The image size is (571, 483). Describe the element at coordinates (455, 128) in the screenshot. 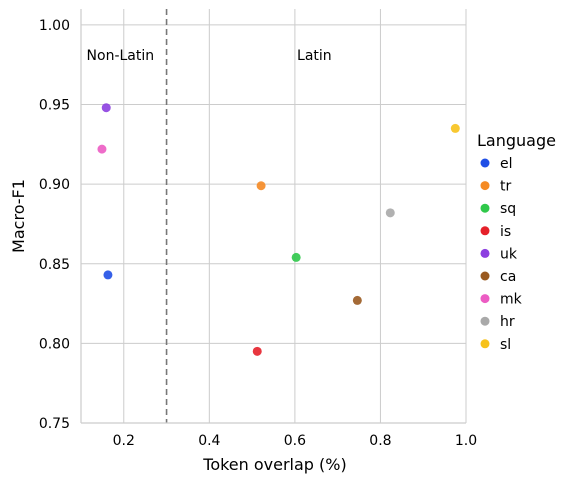

I see `data-point-sl` at that location.